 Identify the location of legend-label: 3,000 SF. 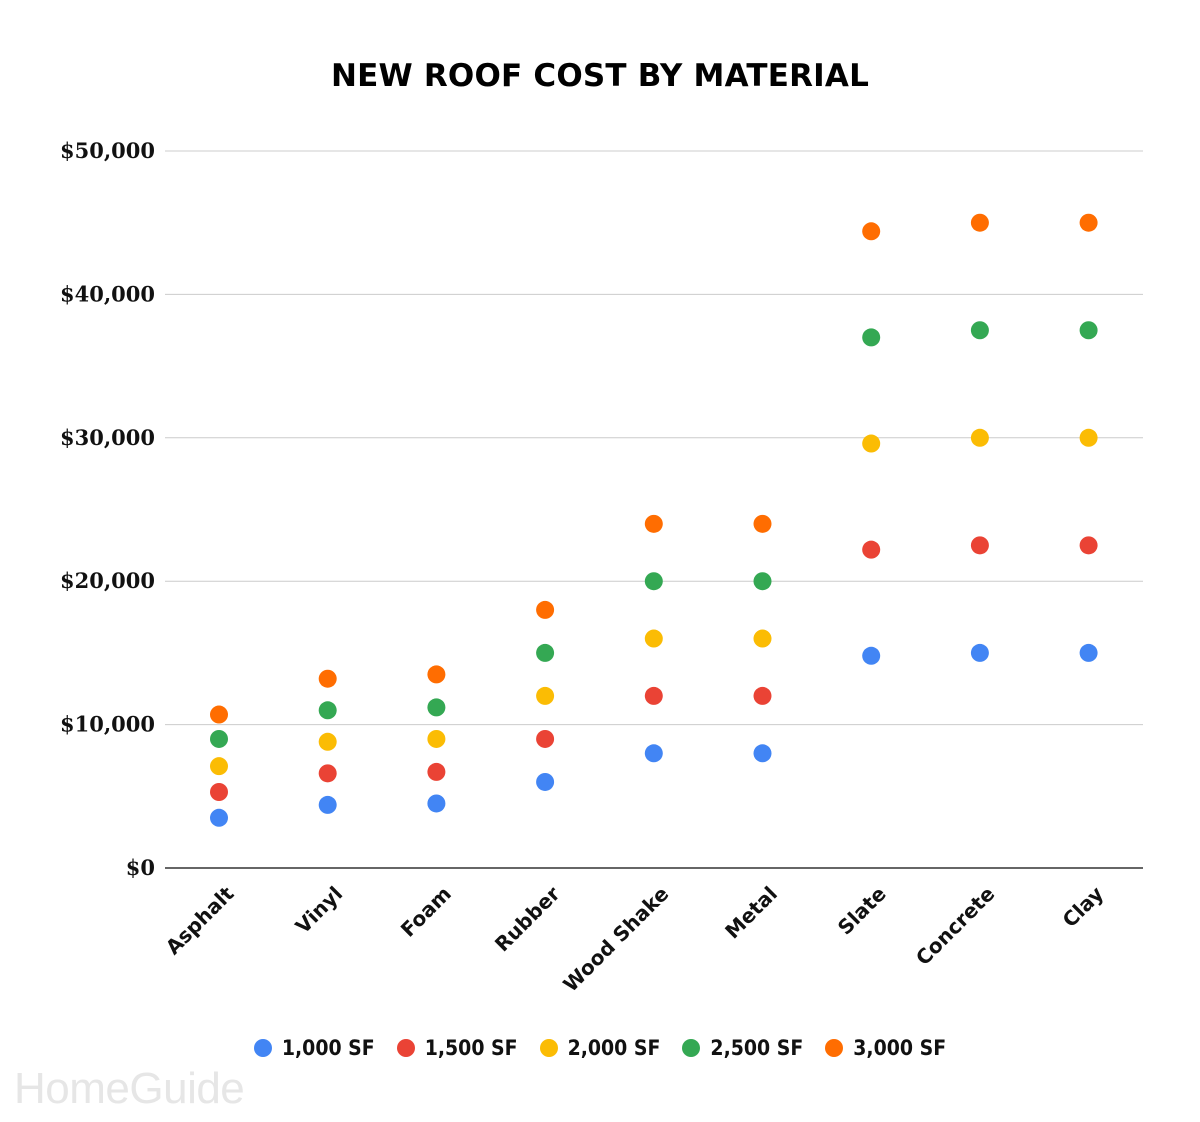
(900, 1048).